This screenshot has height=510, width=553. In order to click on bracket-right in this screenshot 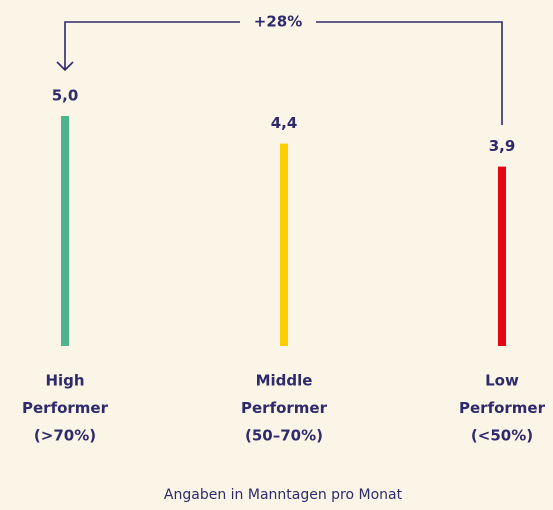, I will do `click(409, 73)`.